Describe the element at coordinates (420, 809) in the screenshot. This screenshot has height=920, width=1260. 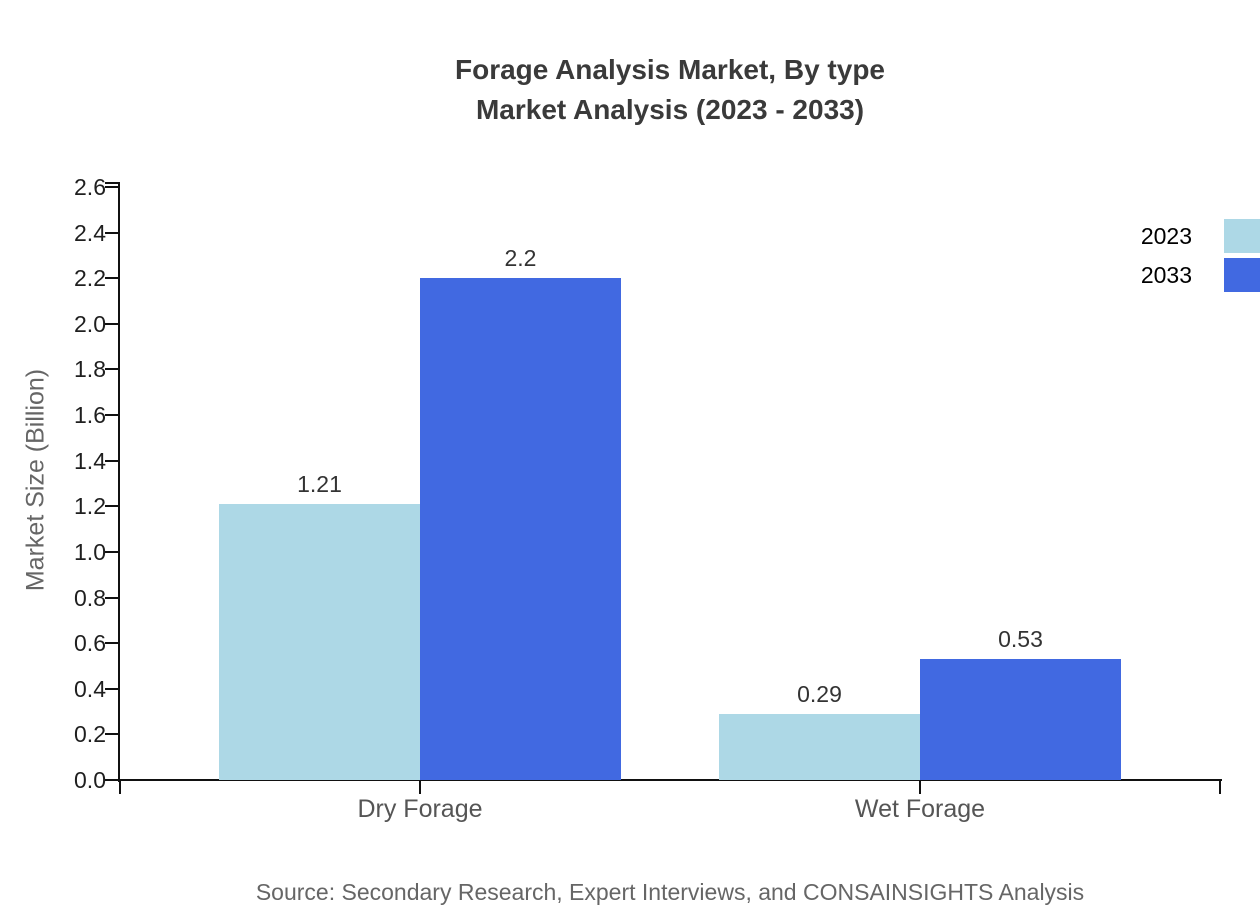
I see `category-label: Dry Forage` at that location.